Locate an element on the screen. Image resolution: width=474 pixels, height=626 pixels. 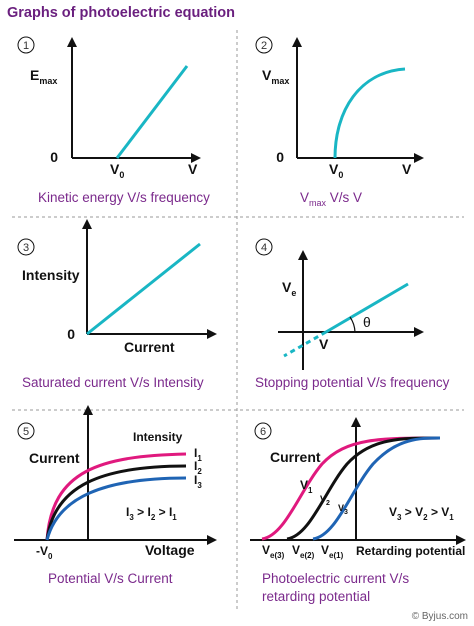
panel-number: 1 is located at coordinates (26, 46).